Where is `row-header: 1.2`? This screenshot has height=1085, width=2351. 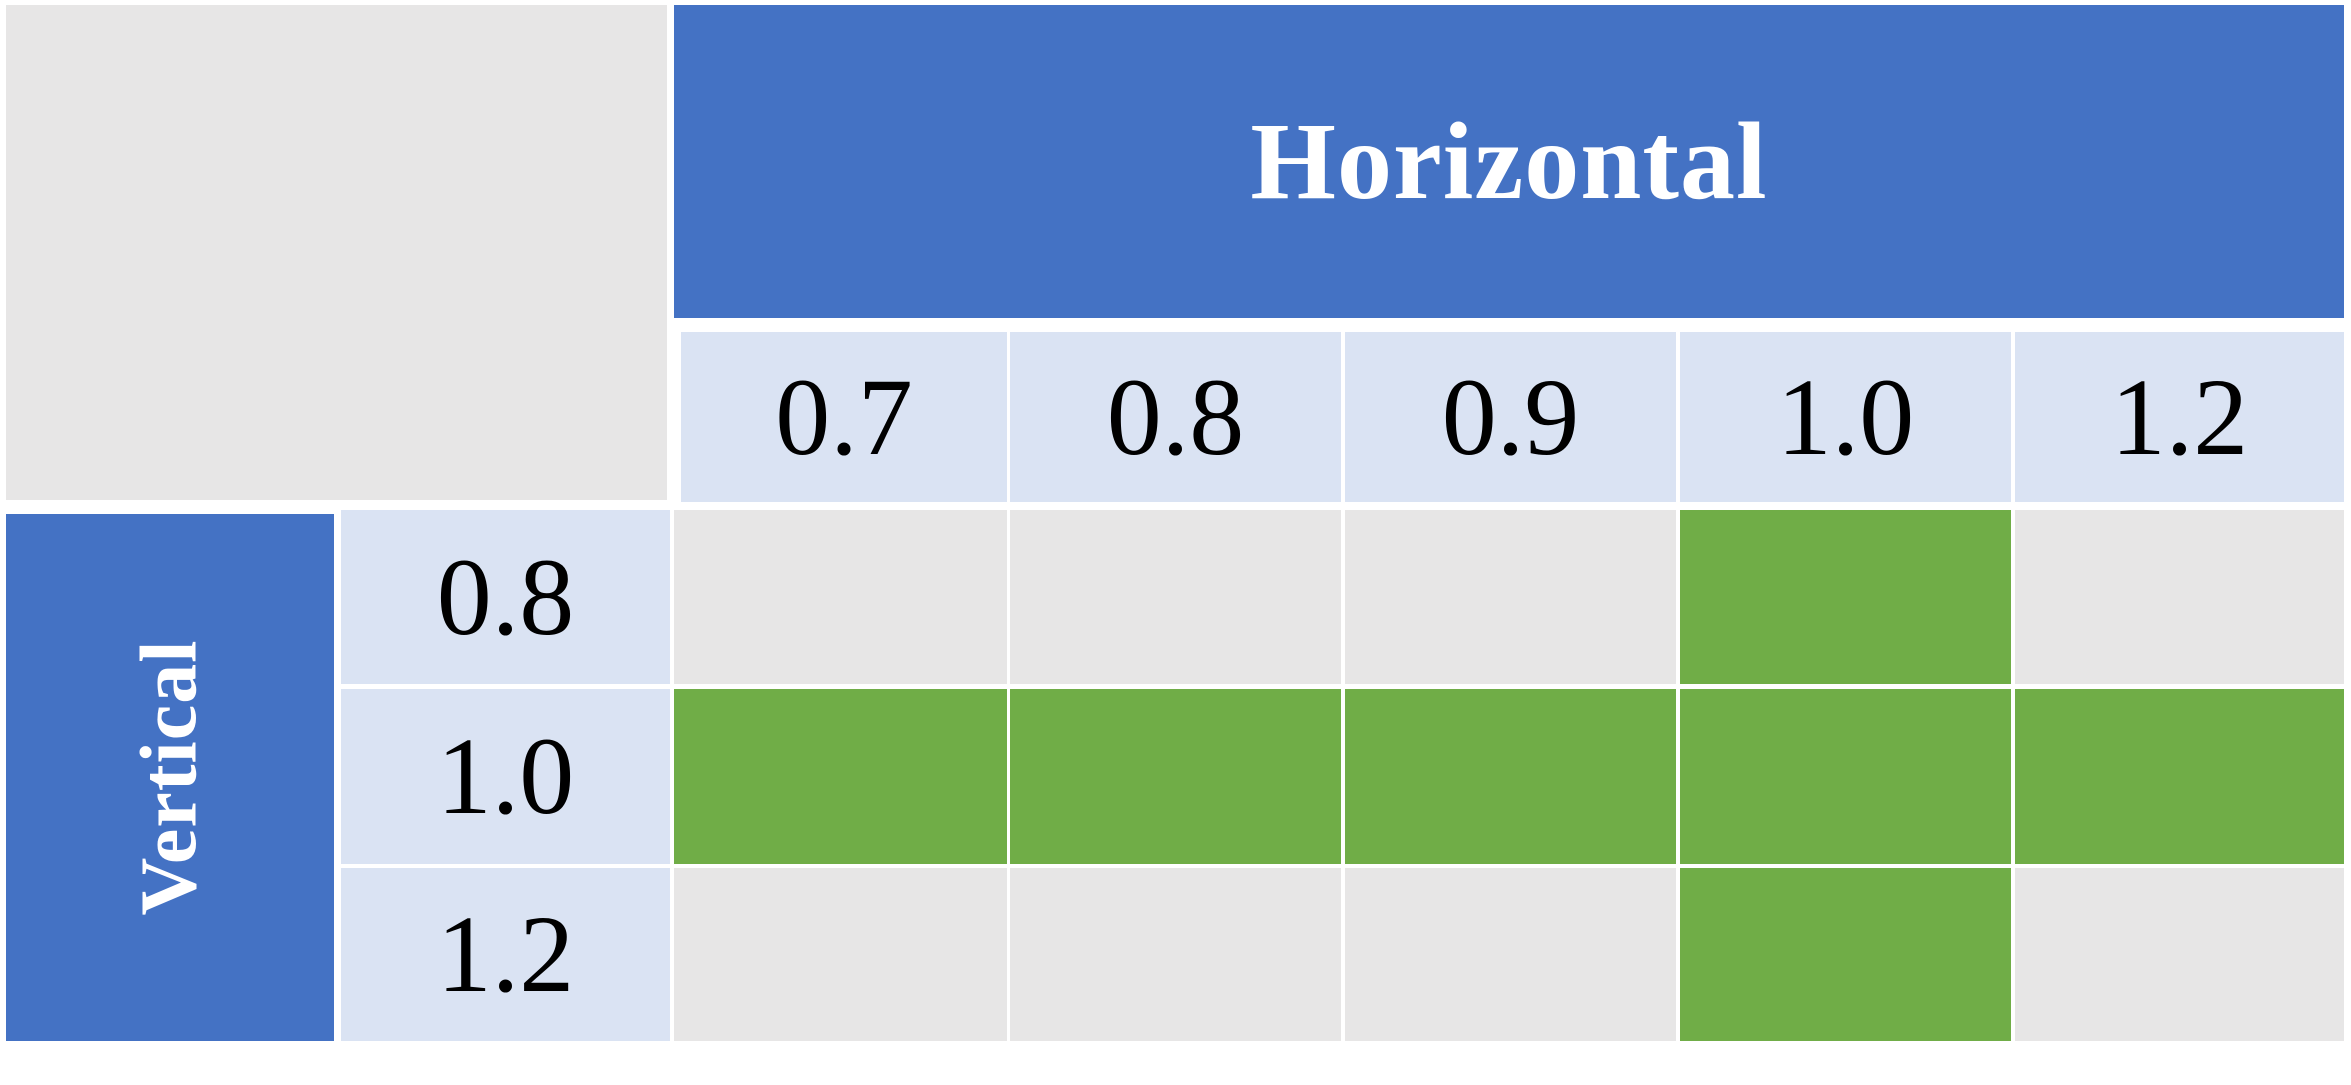 row-header: 1.2 is located at coordinates (505, 954).